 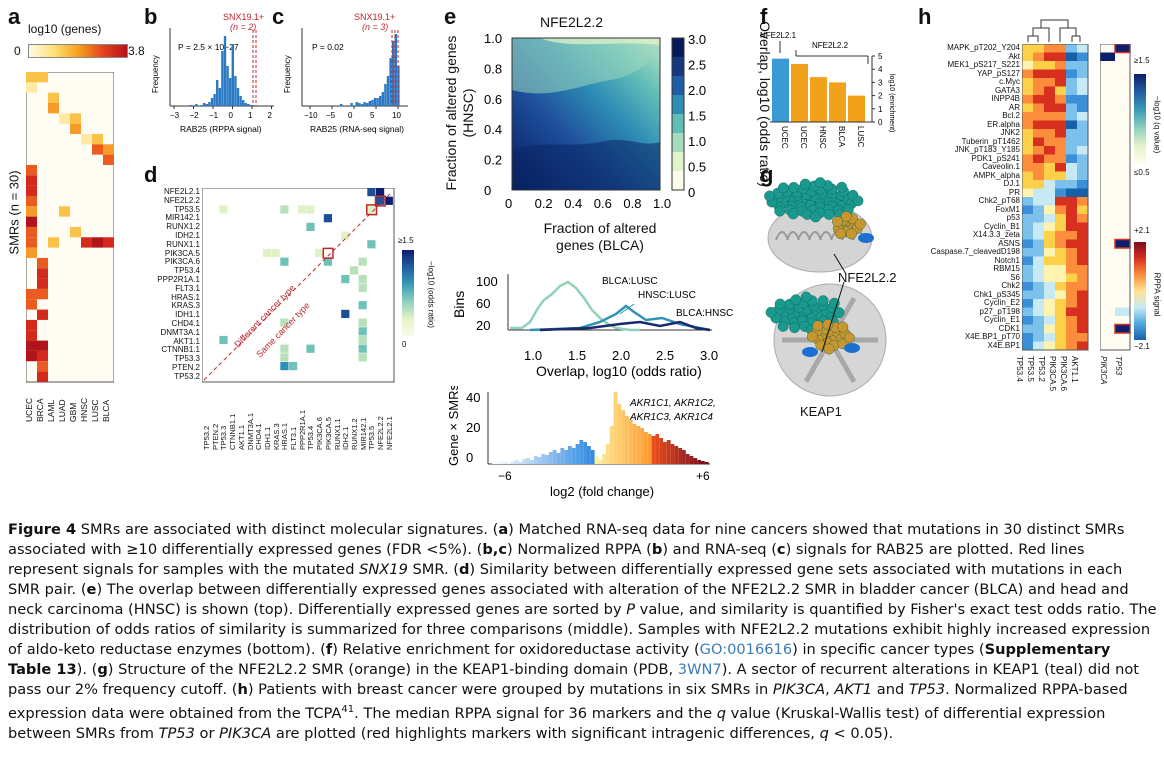 I want to click on e-cbar-tick: 0.5, so click(x=697, y=167).